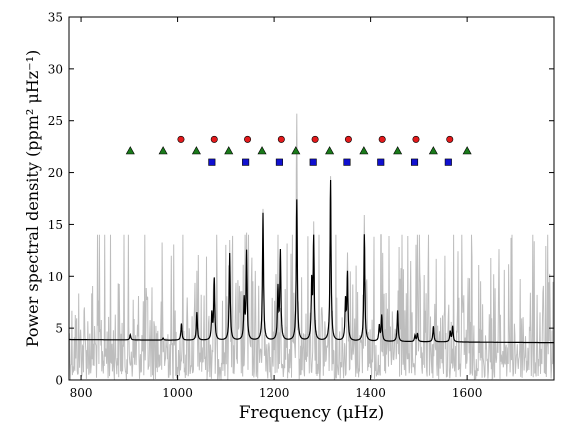  Describe the element at coordinates (311, 413) in the screenshot. I see `x-axis-label: Frequency (μHz)` at that location.